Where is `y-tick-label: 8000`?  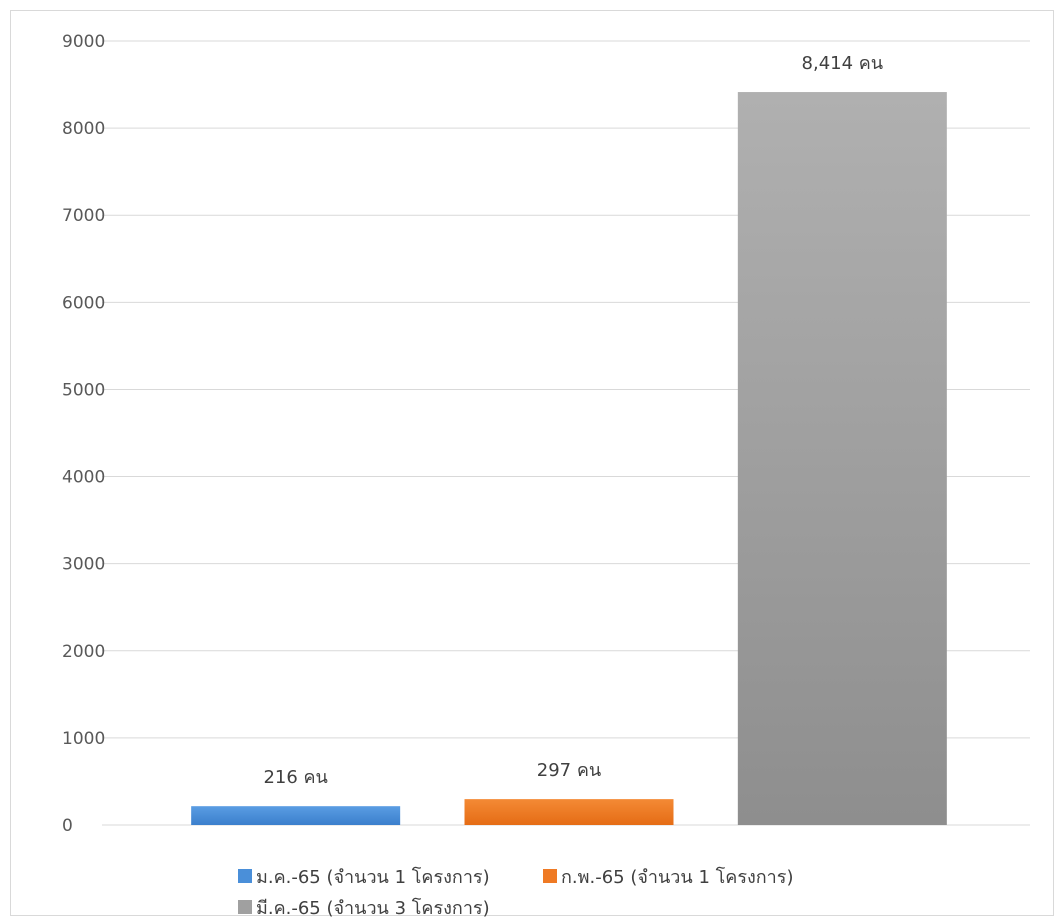
y-tick-label: 8000 is located at coordinates (83, 129).